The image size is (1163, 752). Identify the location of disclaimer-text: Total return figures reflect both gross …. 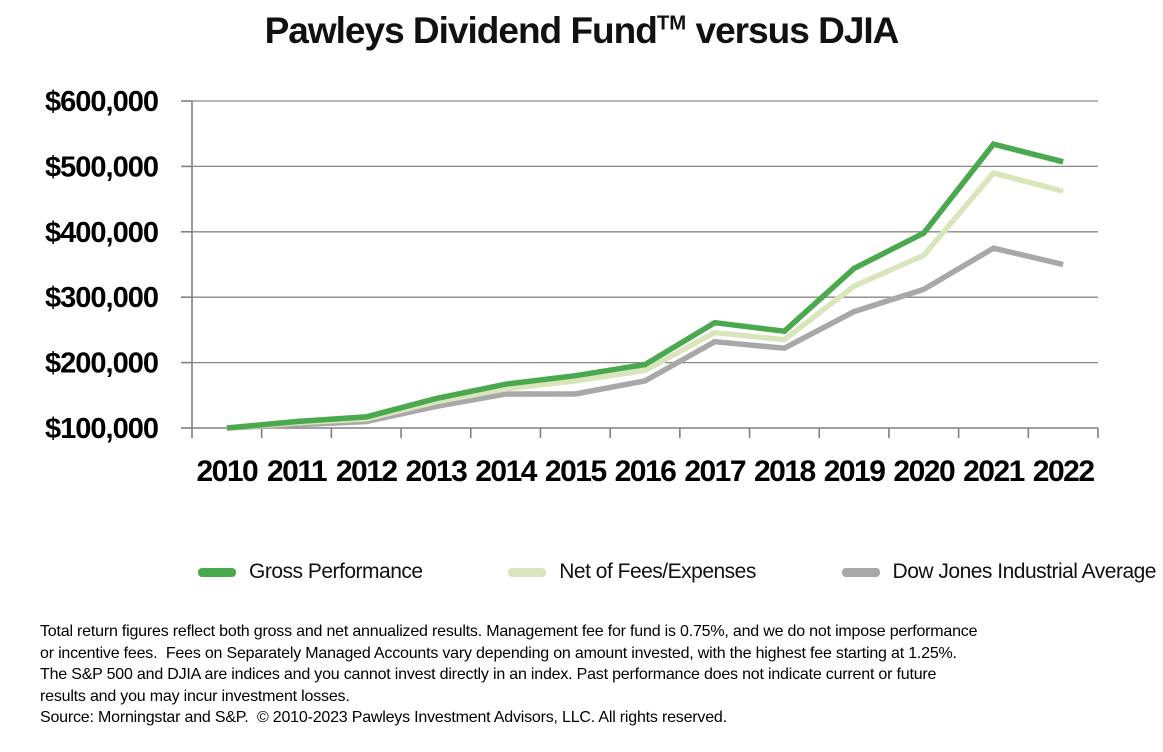
(591, 675).